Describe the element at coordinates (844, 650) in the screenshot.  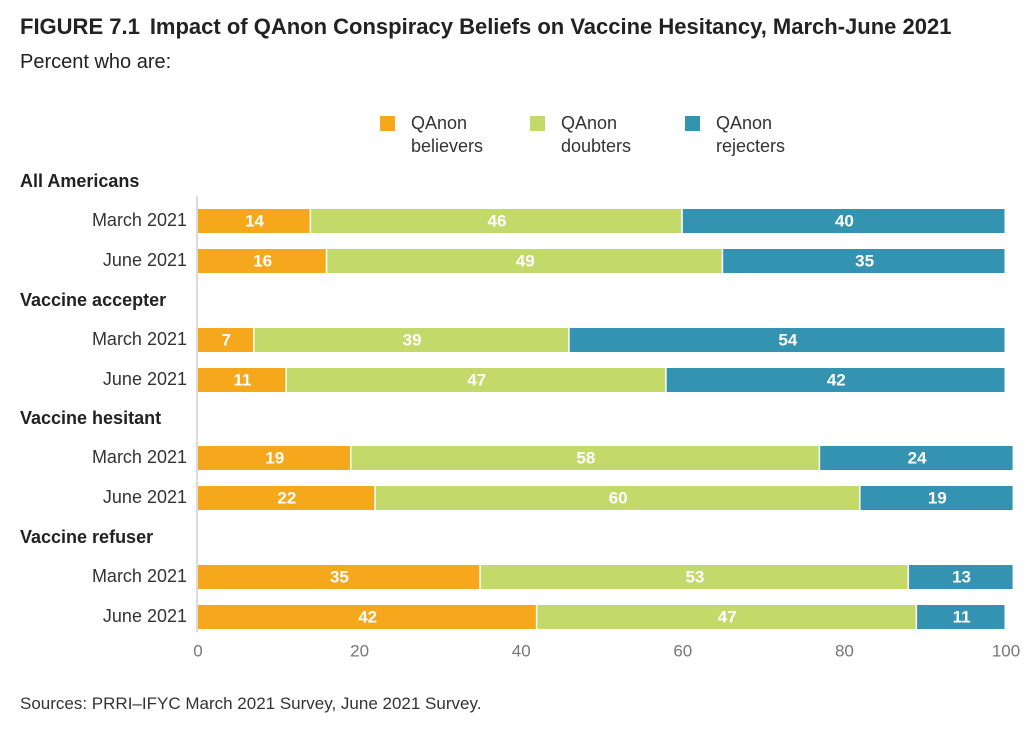
I see `x-tick-label: 80` at that location.